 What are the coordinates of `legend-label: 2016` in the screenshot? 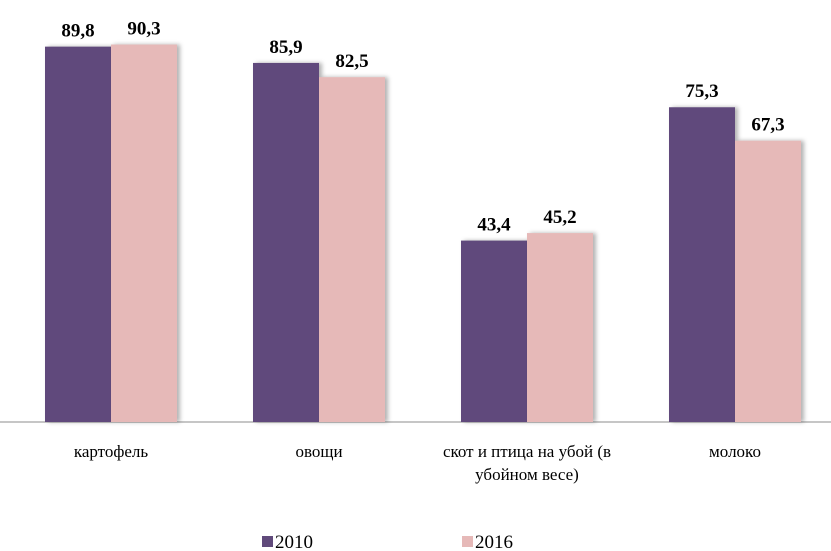 It's located at (494, 541).